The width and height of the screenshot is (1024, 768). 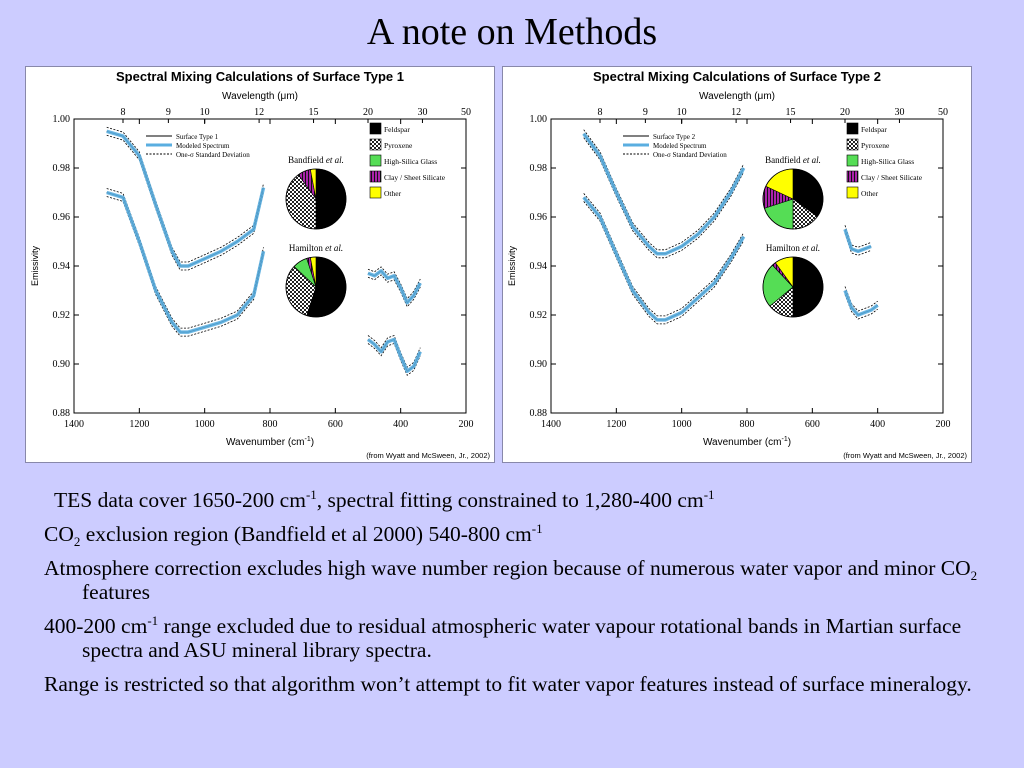 What do you see at coordinates (539, 266) in the screenshot?
I see `y-tick-label: 0.94` at bounding box center [539, 266].